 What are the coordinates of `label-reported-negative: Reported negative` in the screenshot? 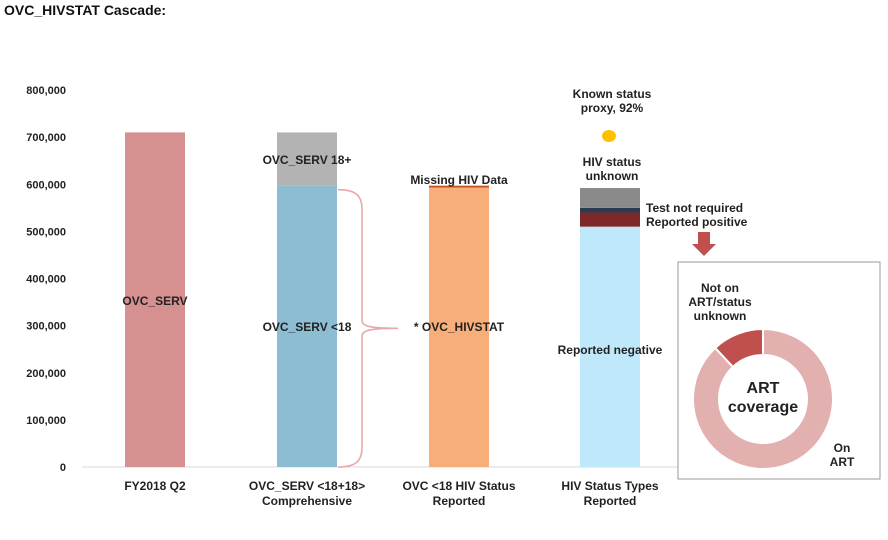 It's located at (610, 350).